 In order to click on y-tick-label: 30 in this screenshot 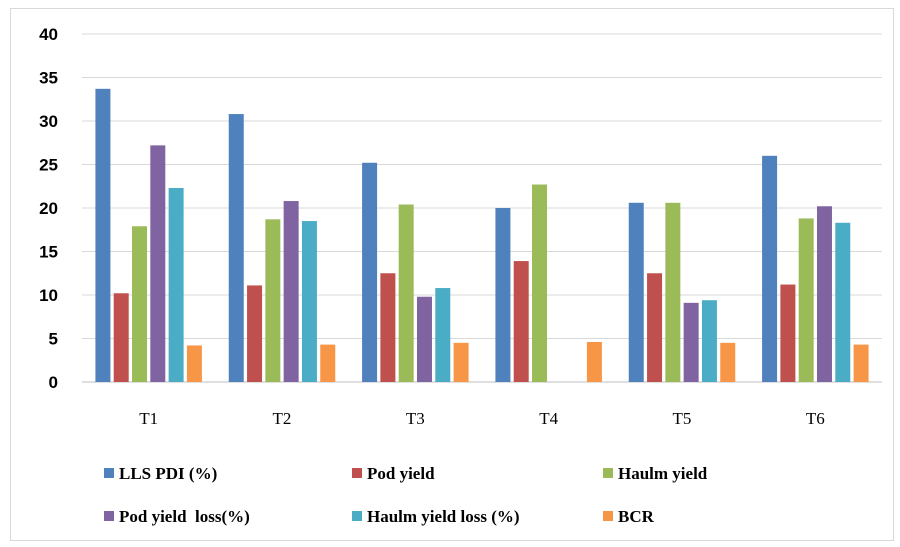, I will do `click(48, 121)`.